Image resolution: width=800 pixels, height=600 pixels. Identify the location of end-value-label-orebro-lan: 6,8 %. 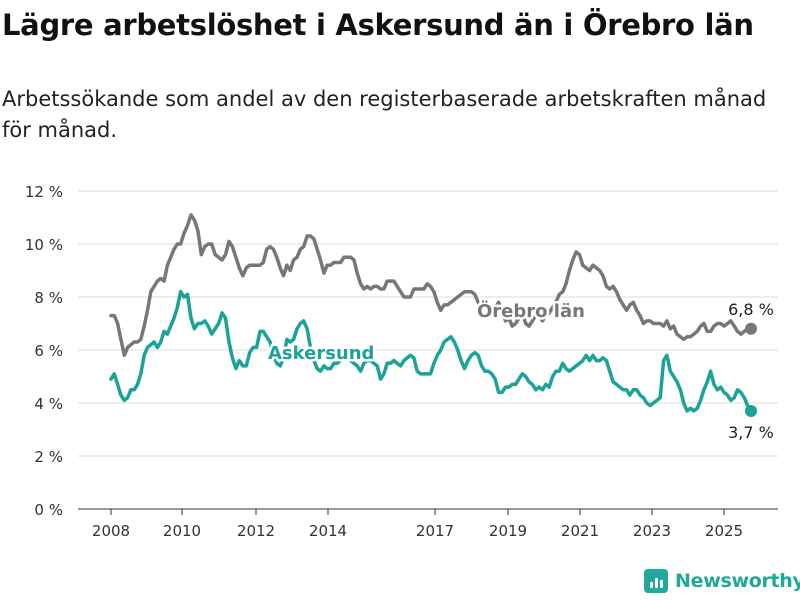
(751, 309).